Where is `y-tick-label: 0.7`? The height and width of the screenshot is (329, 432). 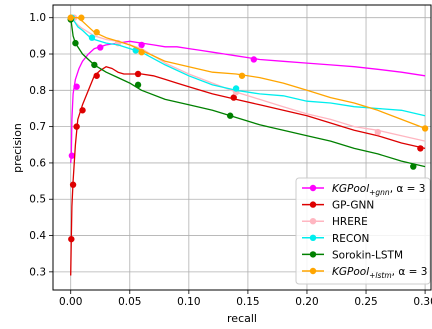 y-tick-label: 0.7 is located at coordinates (37, 127).